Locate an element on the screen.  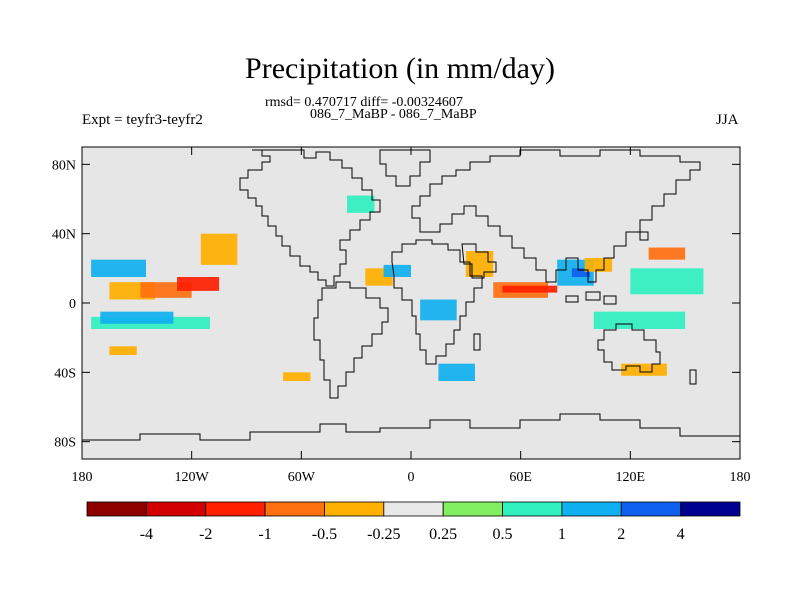
africa-coastline is located at coordinates (437, 302).